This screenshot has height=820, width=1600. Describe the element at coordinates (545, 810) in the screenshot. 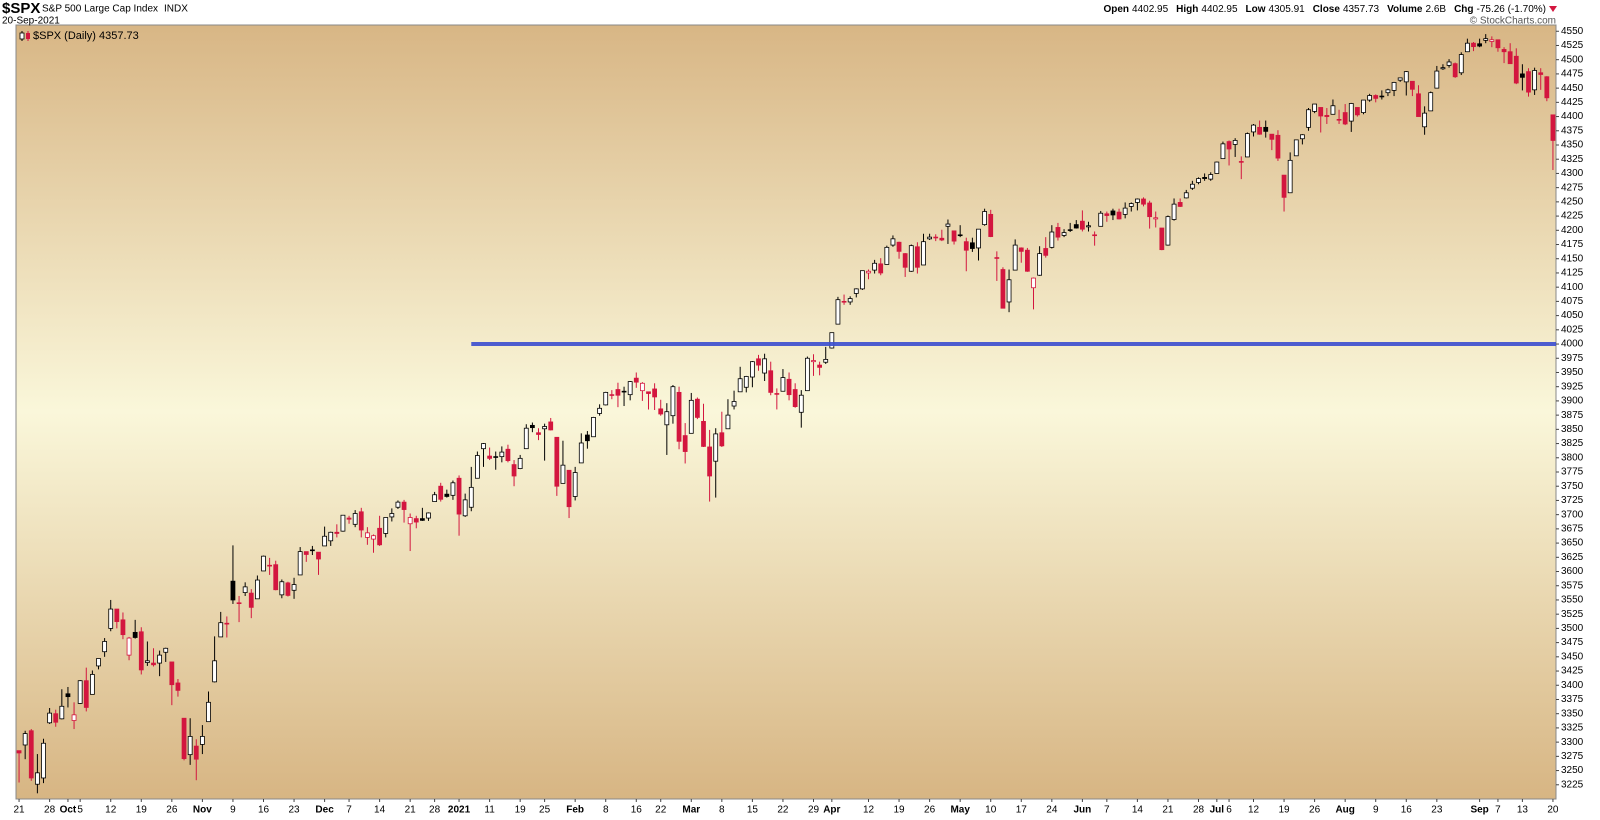

I see `x-tick-label: 25` at that location.